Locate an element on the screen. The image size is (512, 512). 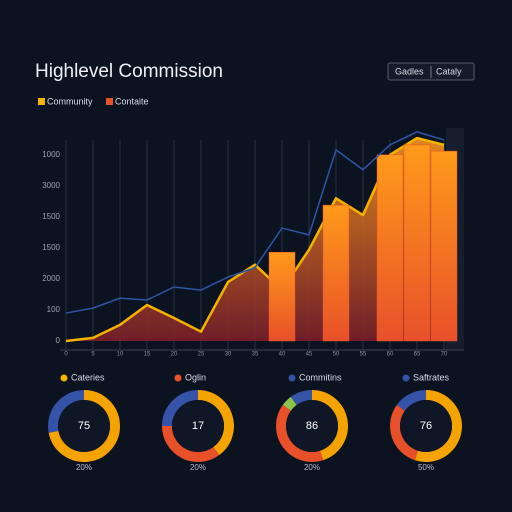
y-tick-label: 1000 is located at coordinates (51, 154).